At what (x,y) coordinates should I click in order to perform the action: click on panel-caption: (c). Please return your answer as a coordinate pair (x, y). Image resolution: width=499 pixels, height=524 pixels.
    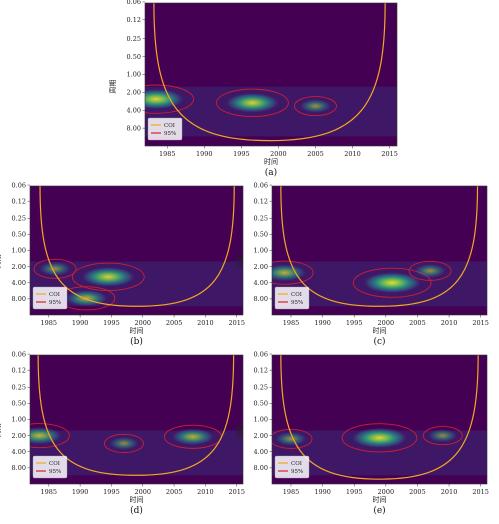
    Looking at the image, I should click on (379, 341).